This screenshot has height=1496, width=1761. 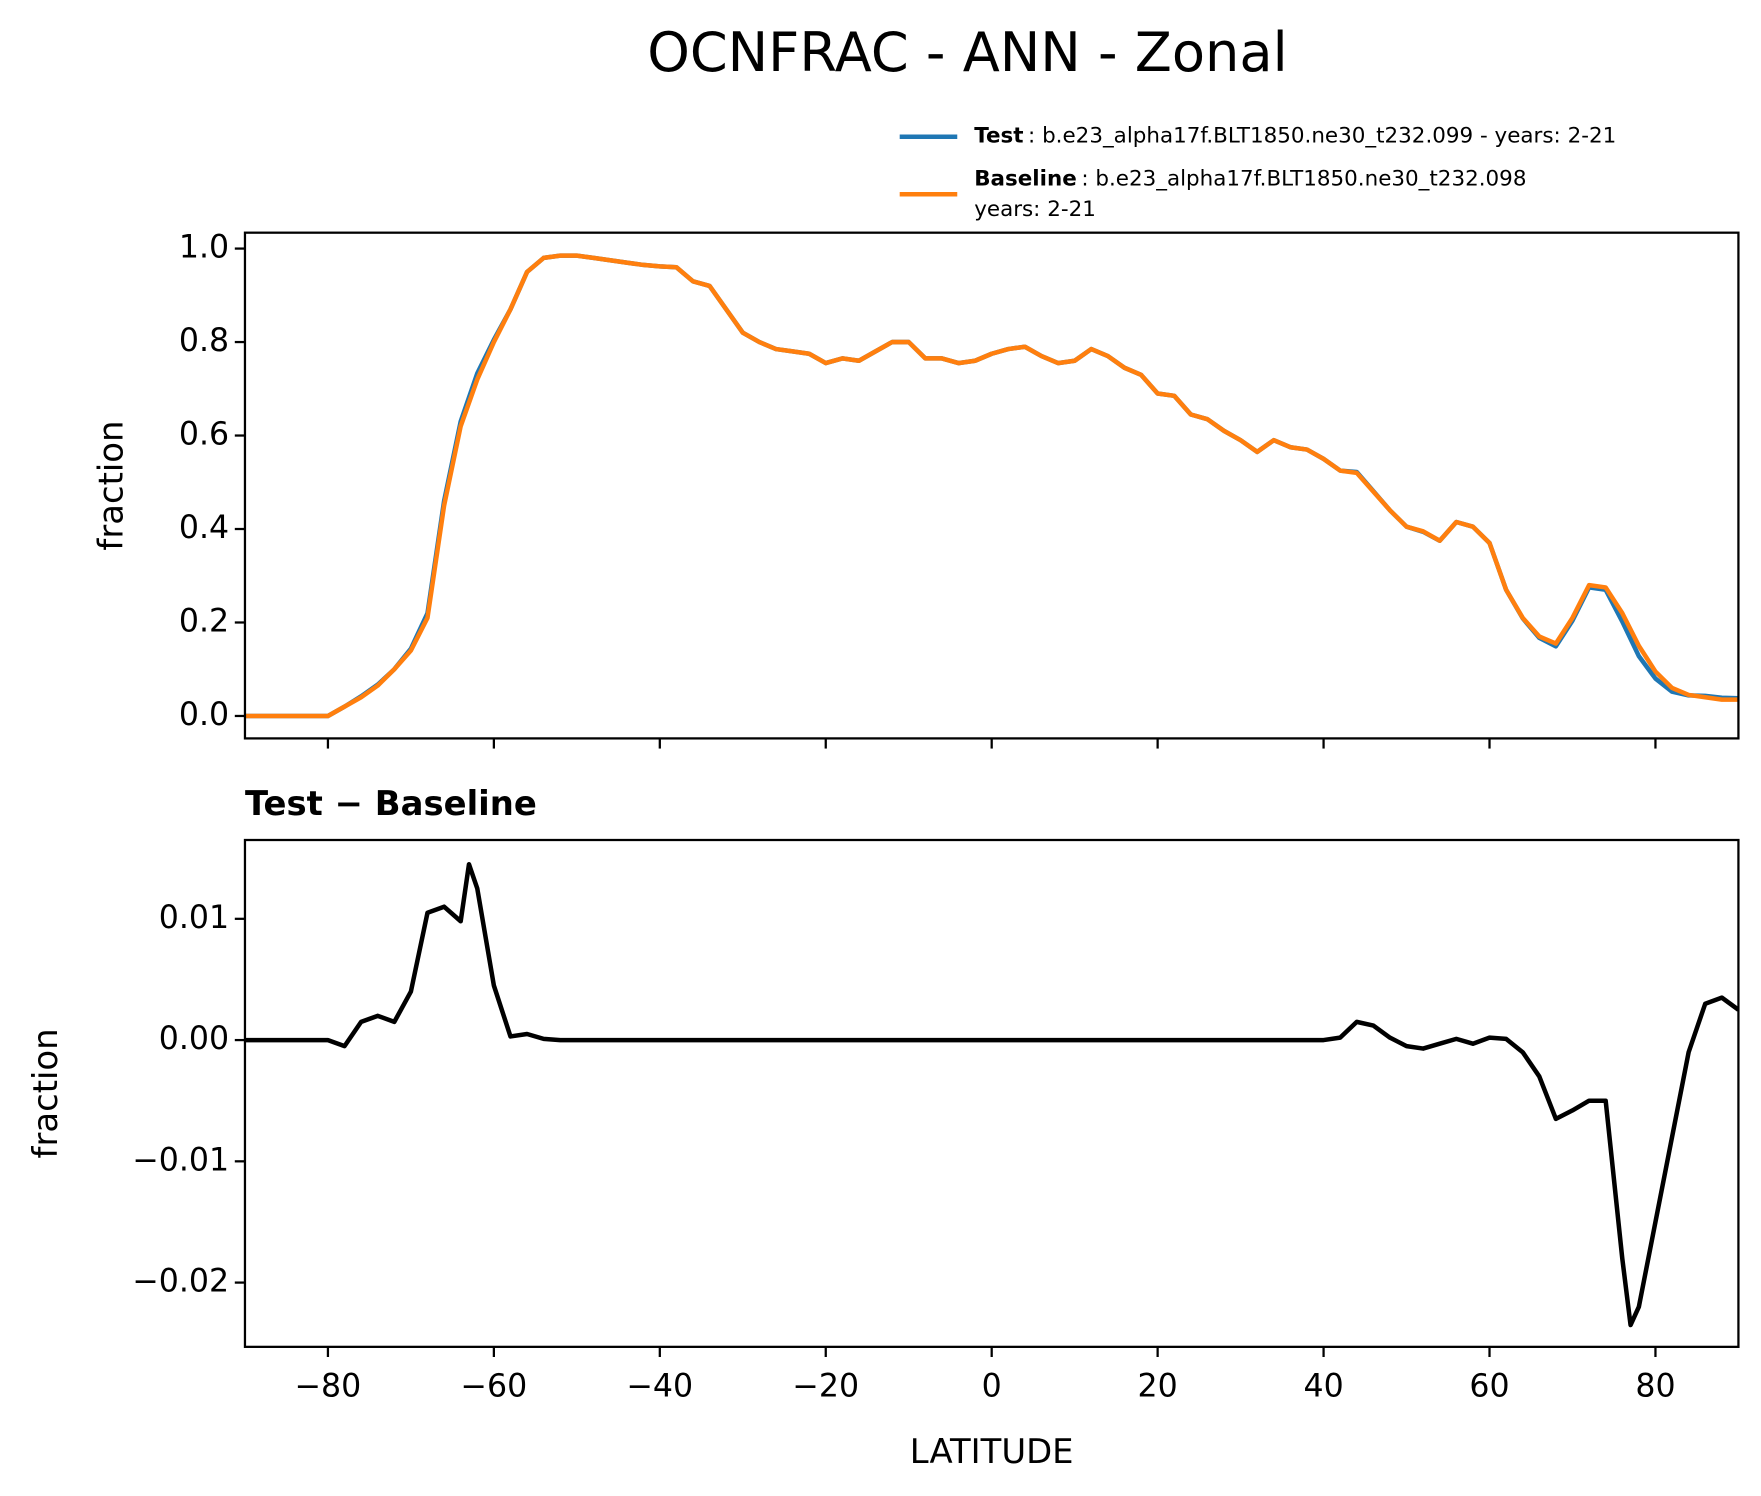 I want to click on axes-title: Test − Baseline, so click(x=391, y=803).